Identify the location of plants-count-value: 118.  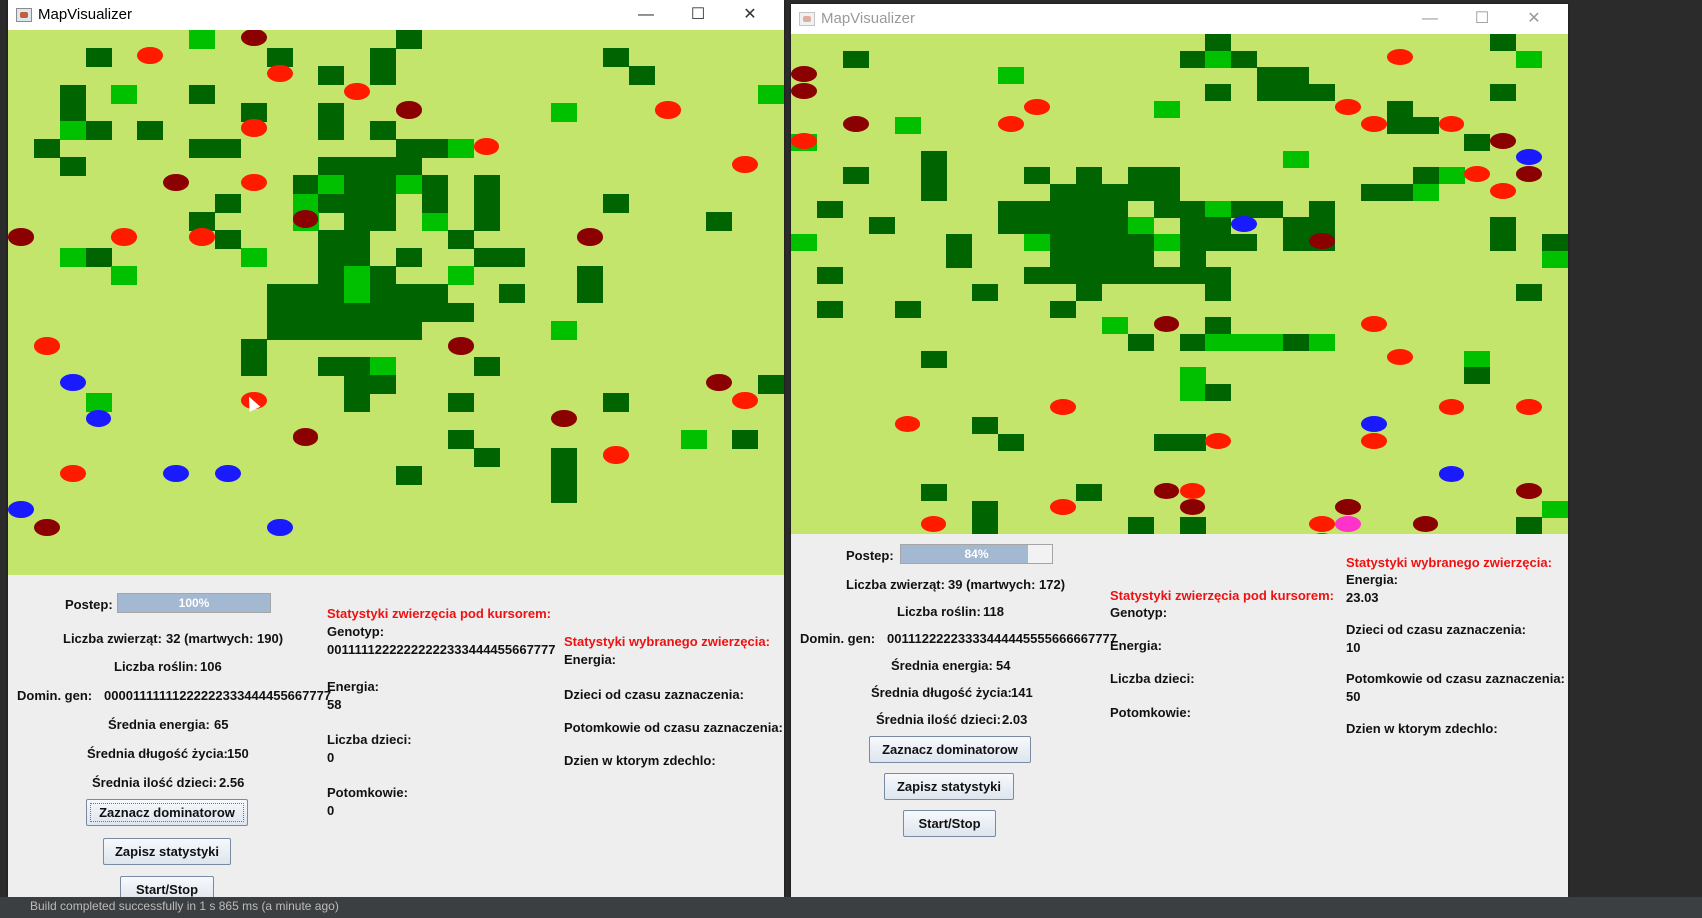
(993, 611).